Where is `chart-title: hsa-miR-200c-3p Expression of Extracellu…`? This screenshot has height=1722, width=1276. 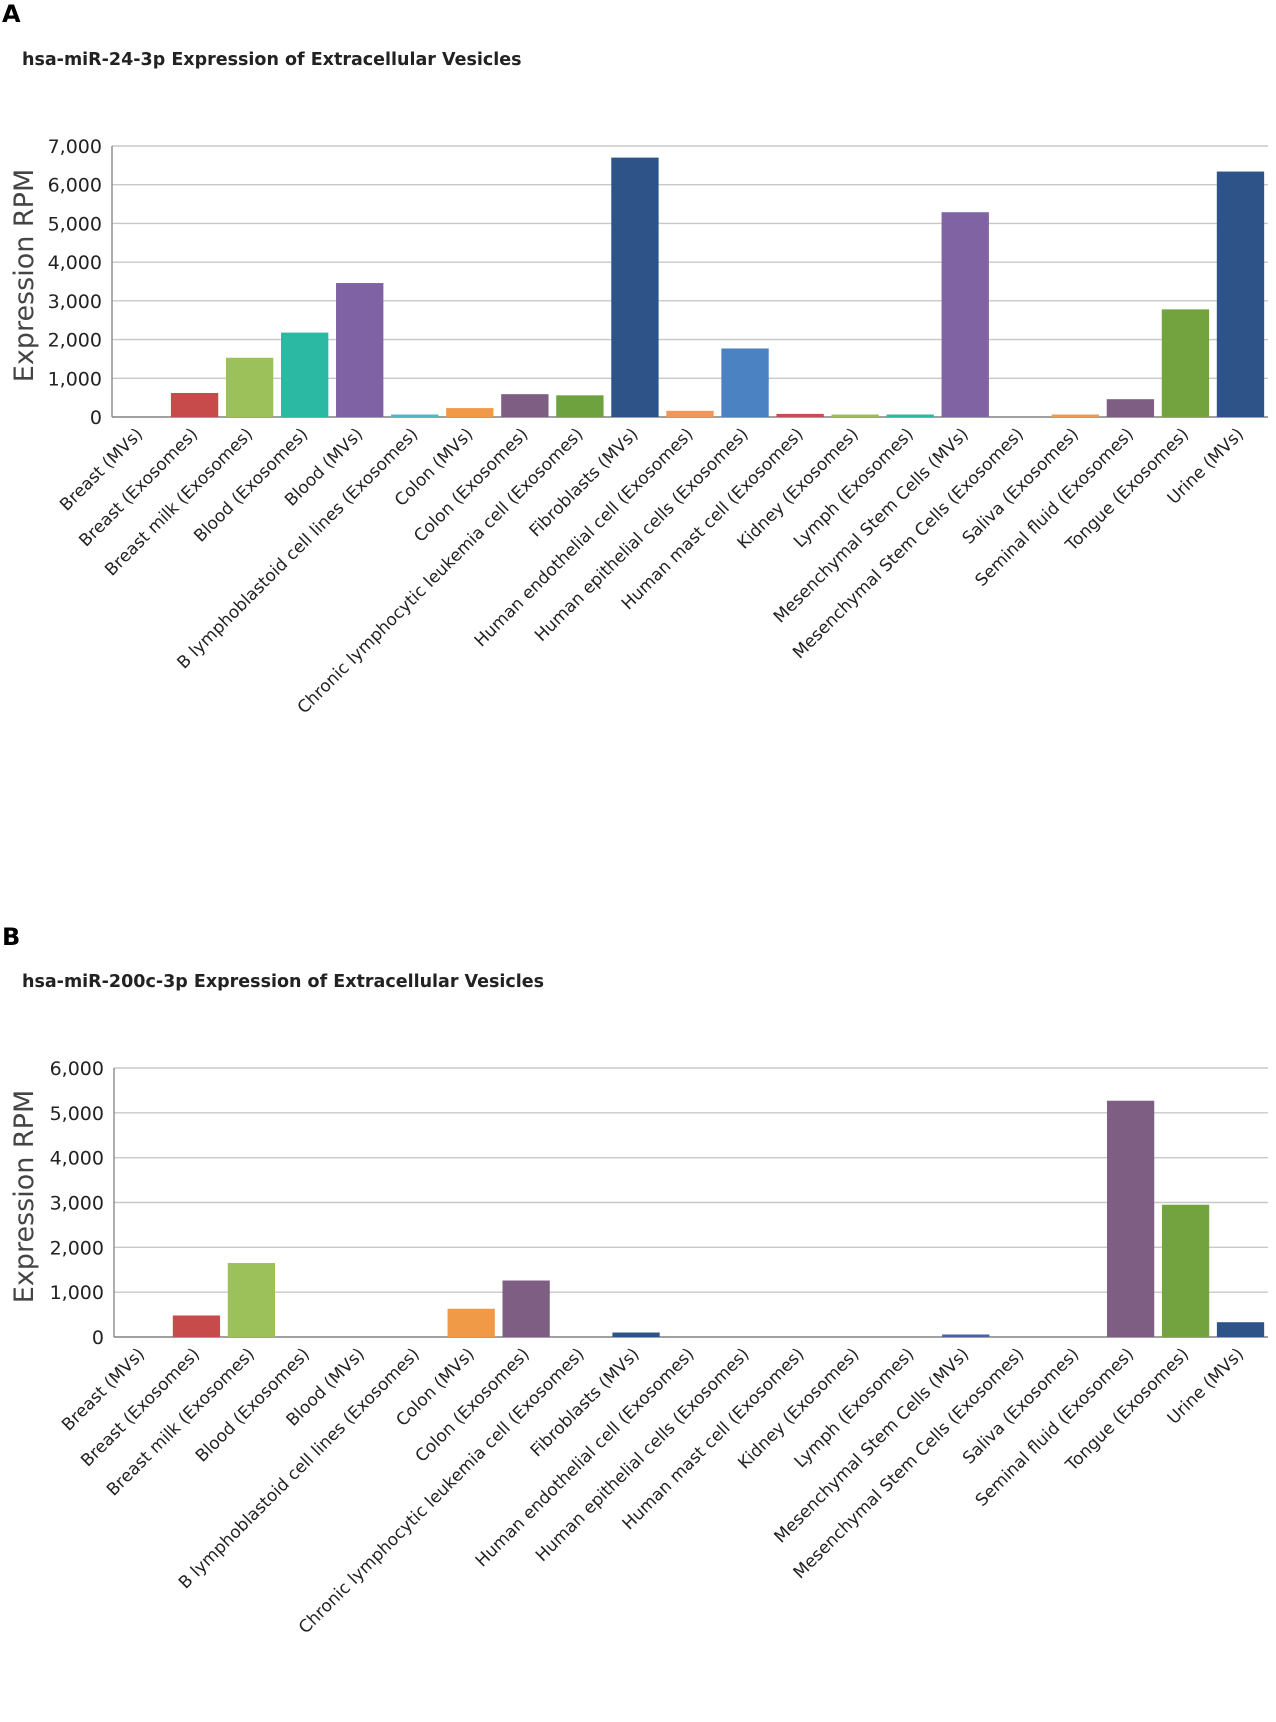 chart-title: hsa-miR-200c-3p Expression of Extracellu… is located at coordinates (283, 982).